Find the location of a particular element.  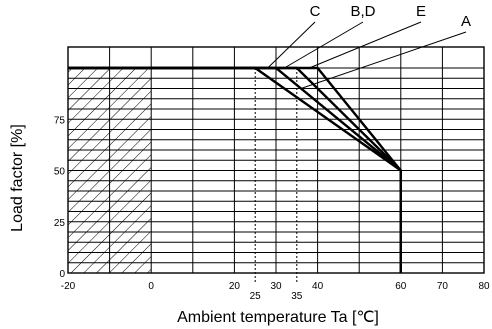

x-tick-label: -20 is located at coordinates (68, 286).